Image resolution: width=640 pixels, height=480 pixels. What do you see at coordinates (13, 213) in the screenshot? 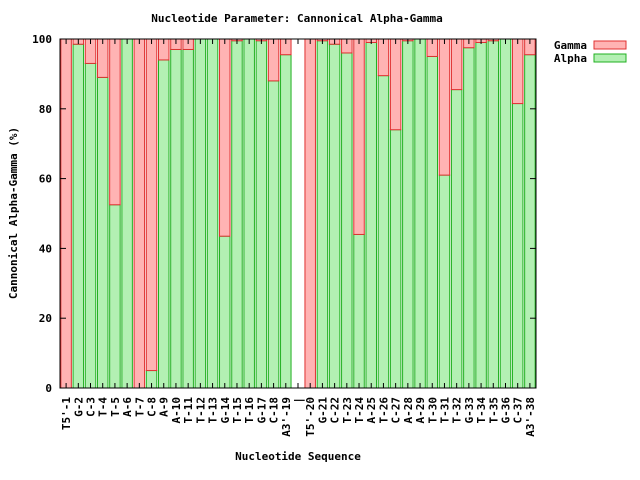
I see `y-axis-label: Cannonical Alpha-Gamma (%)` at bounding box center [13, 213].